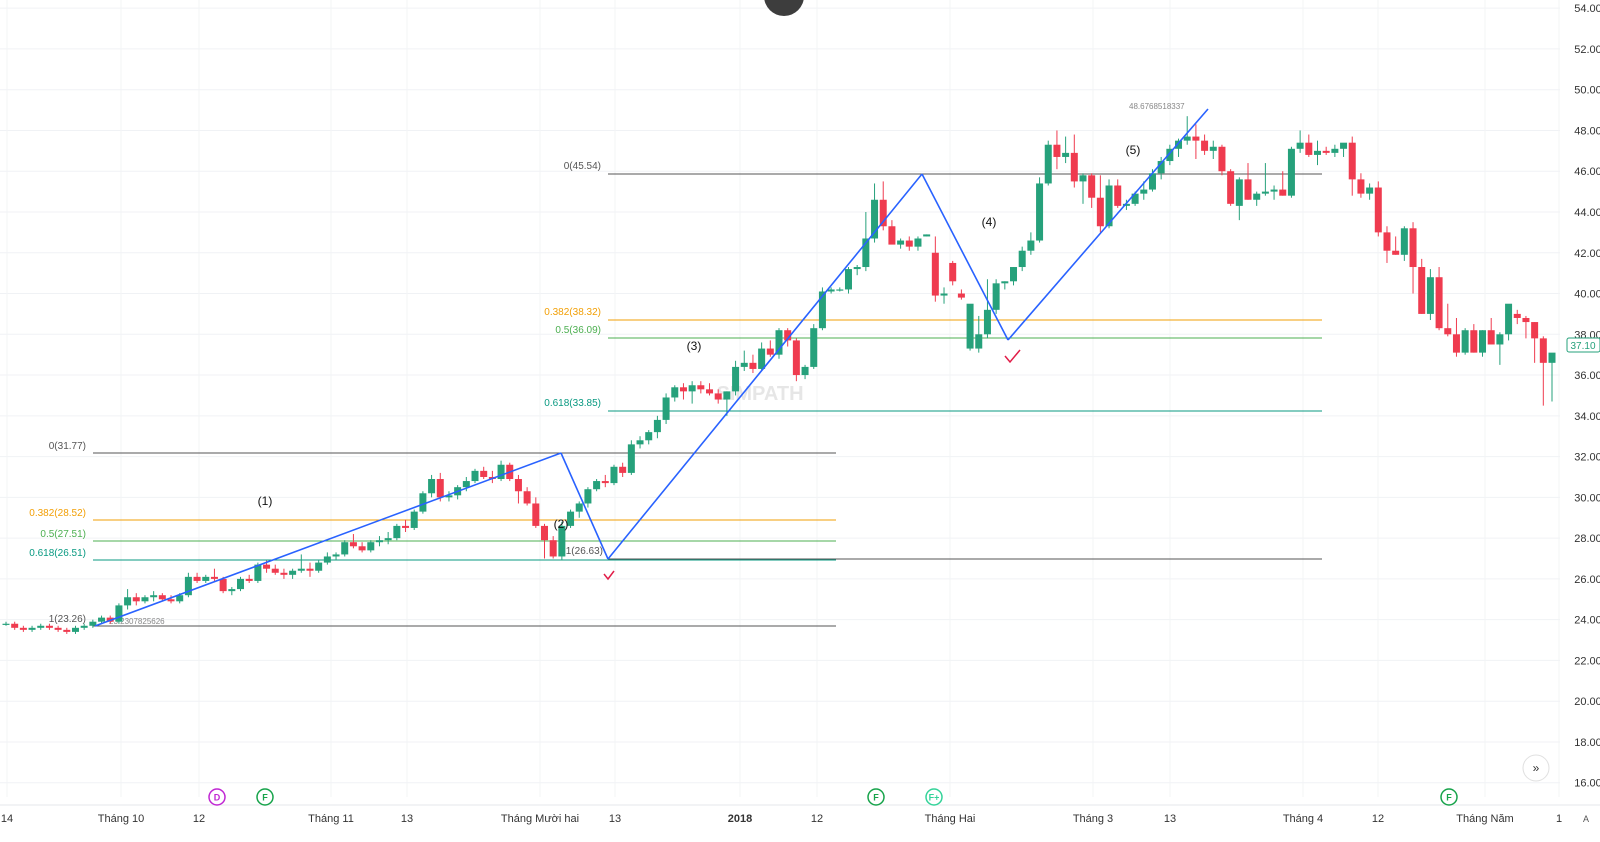 The width and height of the screenshot is (1600, 842). Describe the element at coordinates (876, 798) in the screenshot. I see `event-badge-label: F` at that location.